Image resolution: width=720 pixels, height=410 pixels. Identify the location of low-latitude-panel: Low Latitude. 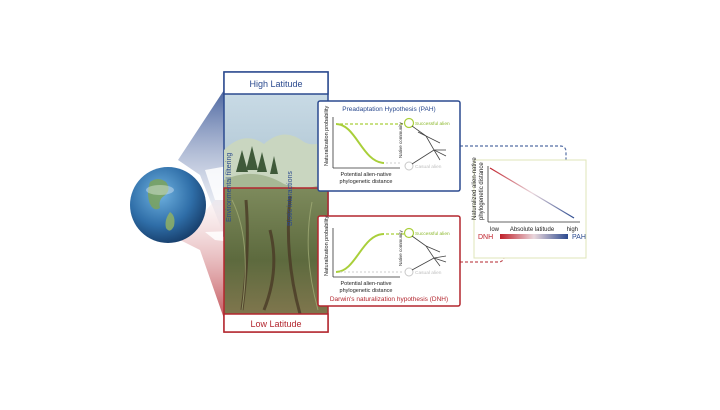
(276, 260).